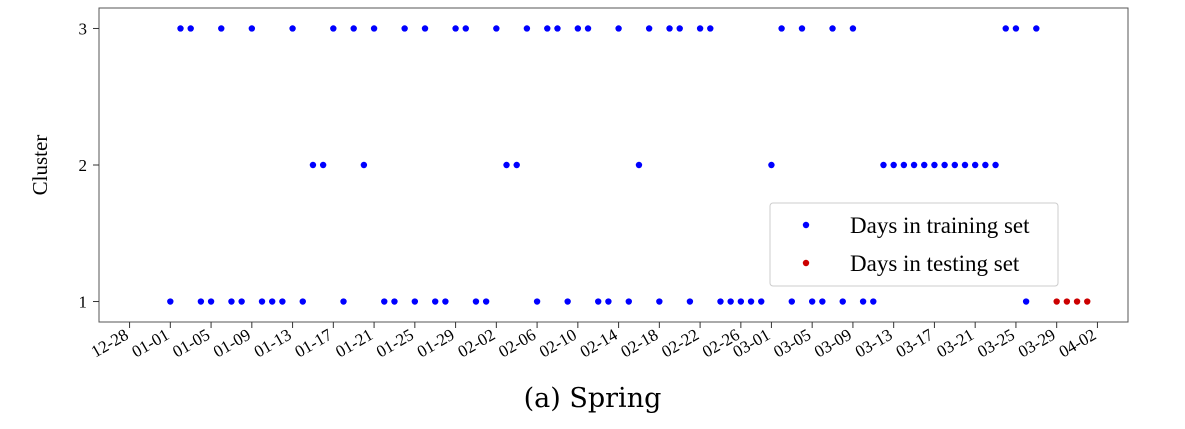  I want to click on legend-label: Days in testing set, so click(935, 263).